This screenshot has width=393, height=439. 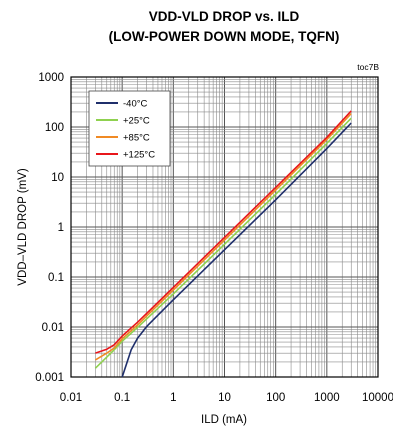 I want to click on legend-label-1: +25°C, so click(x=136, y=121).